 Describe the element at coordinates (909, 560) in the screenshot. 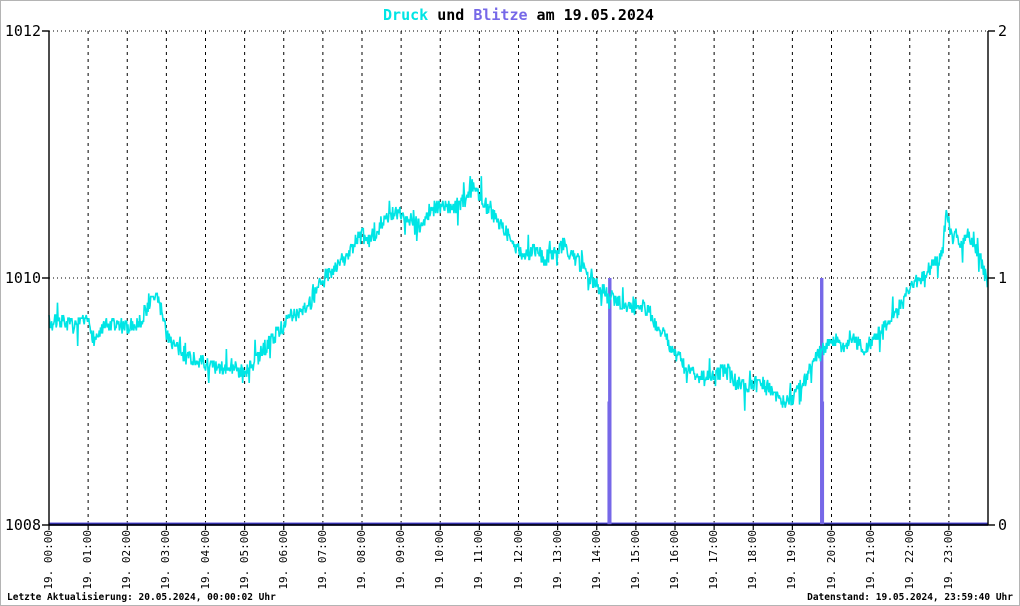

I see `x-tick-label: 19. 22:00` at that location.